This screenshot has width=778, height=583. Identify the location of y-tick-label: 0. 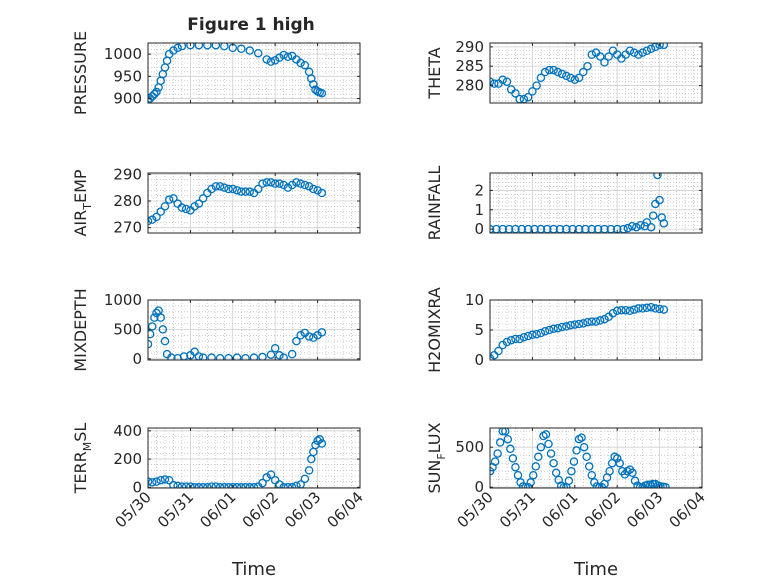
(479, 487).